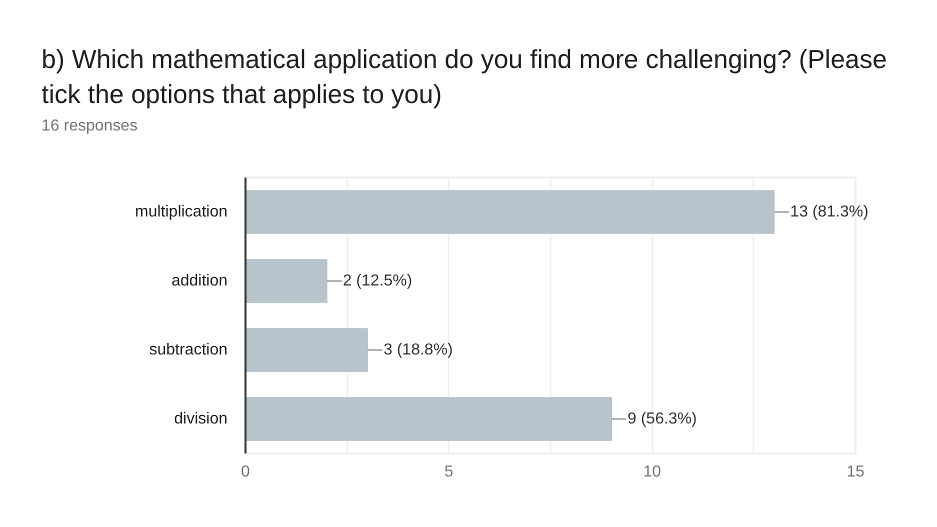 This screenshot has height=527, width=937. Describe the element at coordinates (377, 281) in the screenshot. I see `data-label: 2 (12.5%)` at that location.